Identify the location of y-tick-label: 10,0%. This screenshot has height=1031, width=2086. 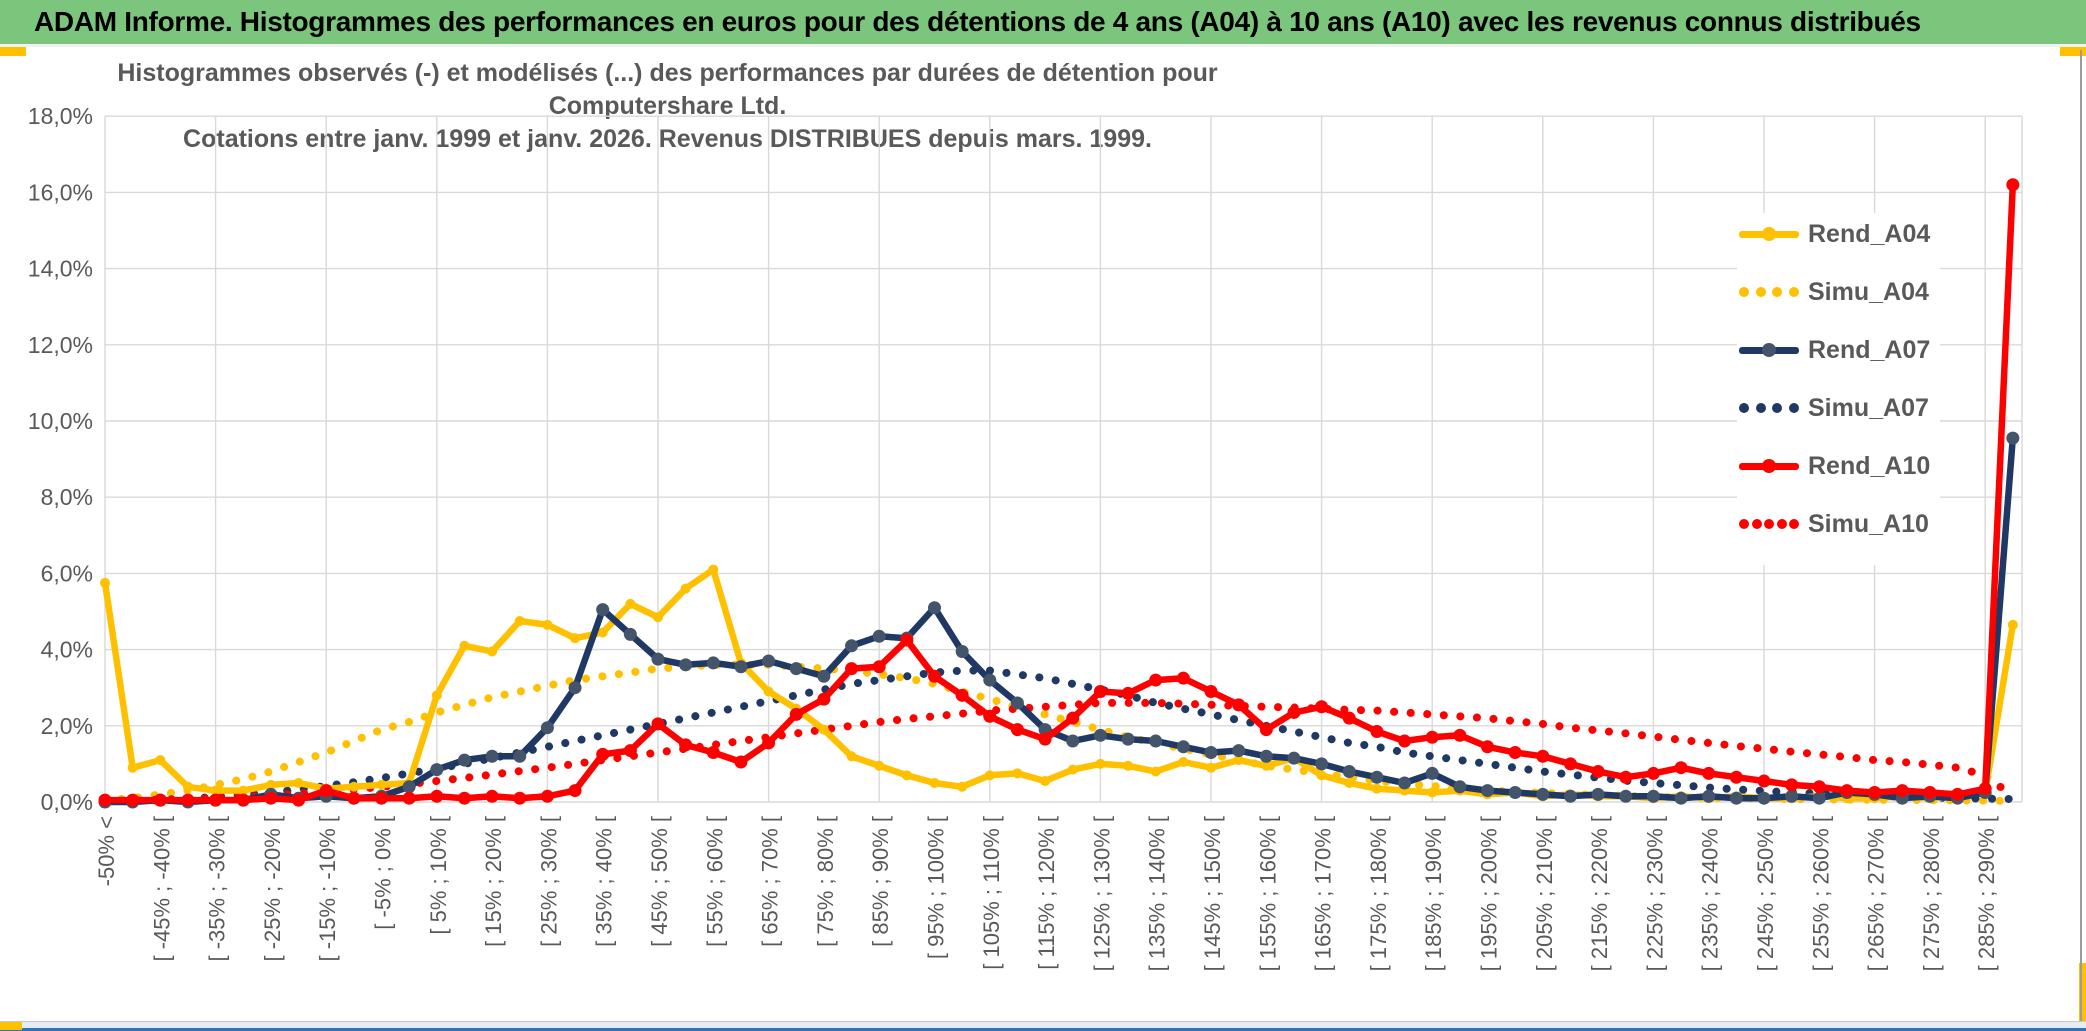
(60, 421).